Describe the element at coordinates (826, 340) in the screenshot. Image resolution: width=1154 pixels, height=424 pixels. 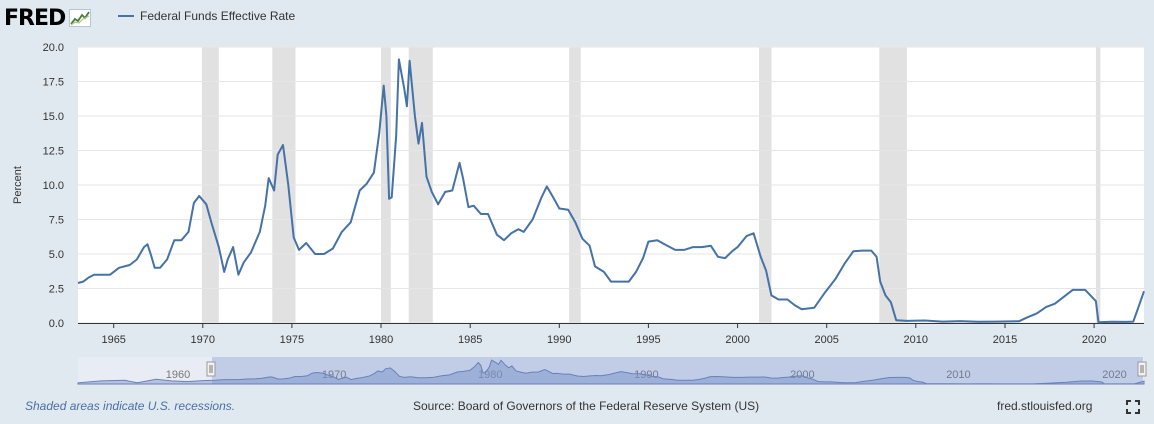
I see `x-tick-label: 2005` at that location.